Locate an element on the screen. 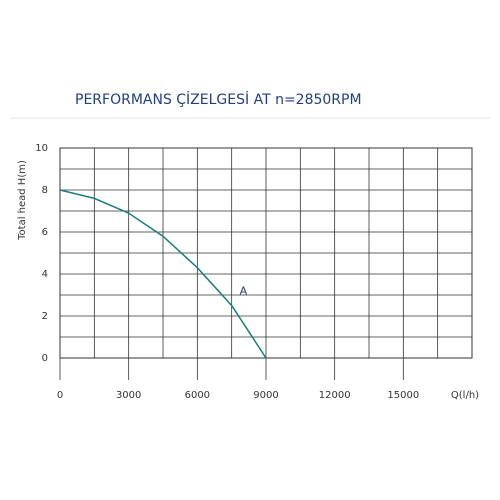 Image resolution: width=500 pixels, height=500 pixels. x-tick-label: 15000 is located at coordinates (403, 395).